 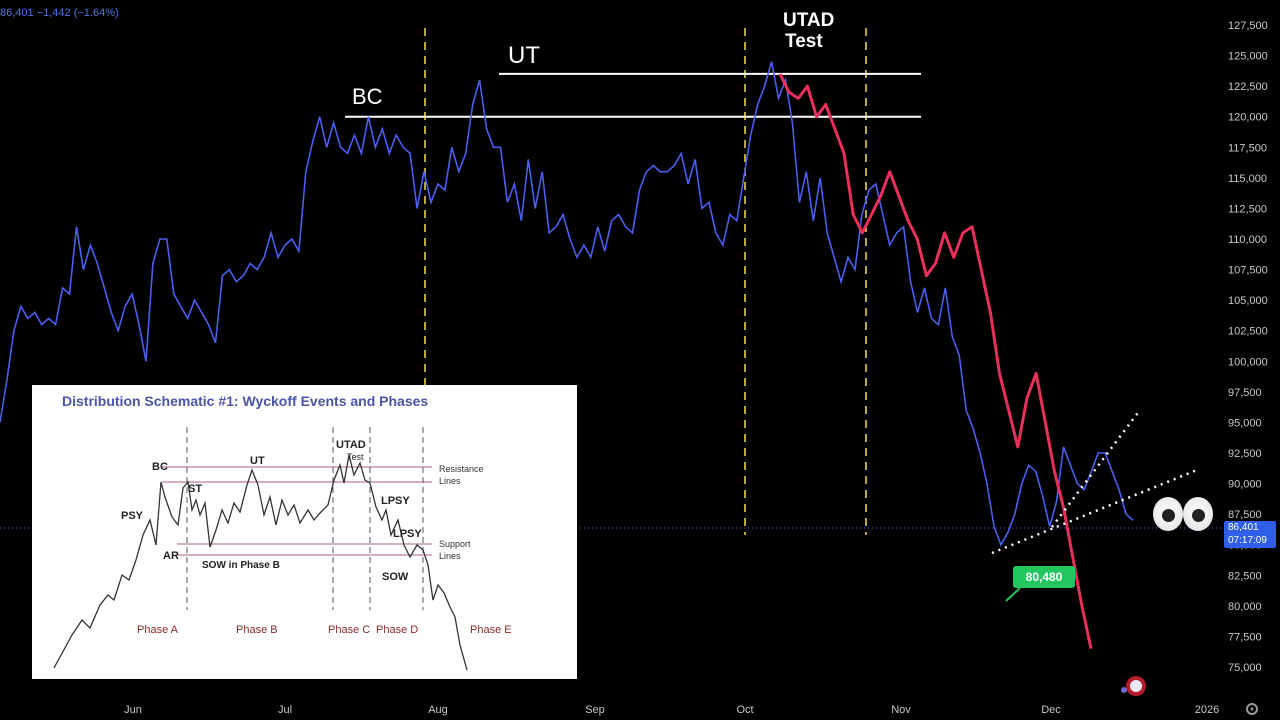 What do you see at coordinates (901, 710) in the screenshot?
I see `x-tick-label: Nov` at bounding box center [901, 710].